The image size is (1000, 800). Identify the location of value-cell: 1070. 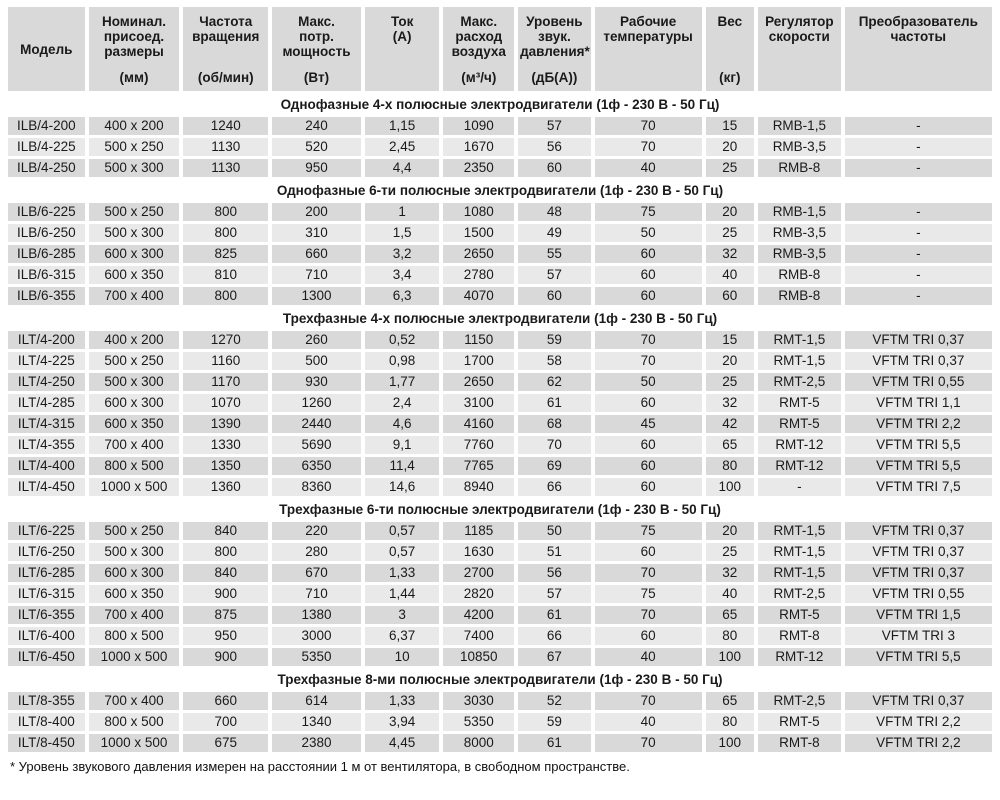
(226, 403).